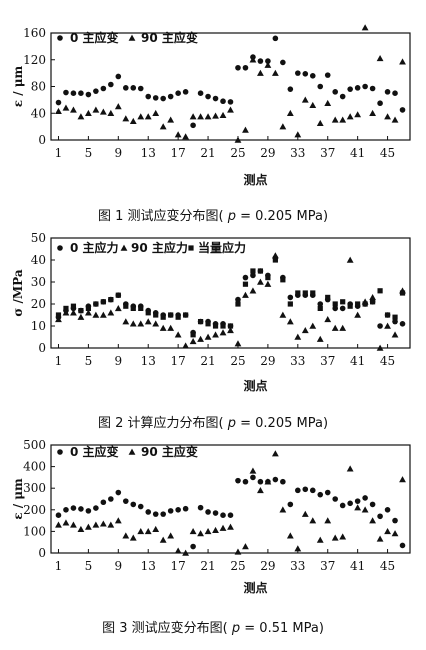 The image size is (426, 650). I want to click on chart-2-xtick-label: 37, so click(327, 361).